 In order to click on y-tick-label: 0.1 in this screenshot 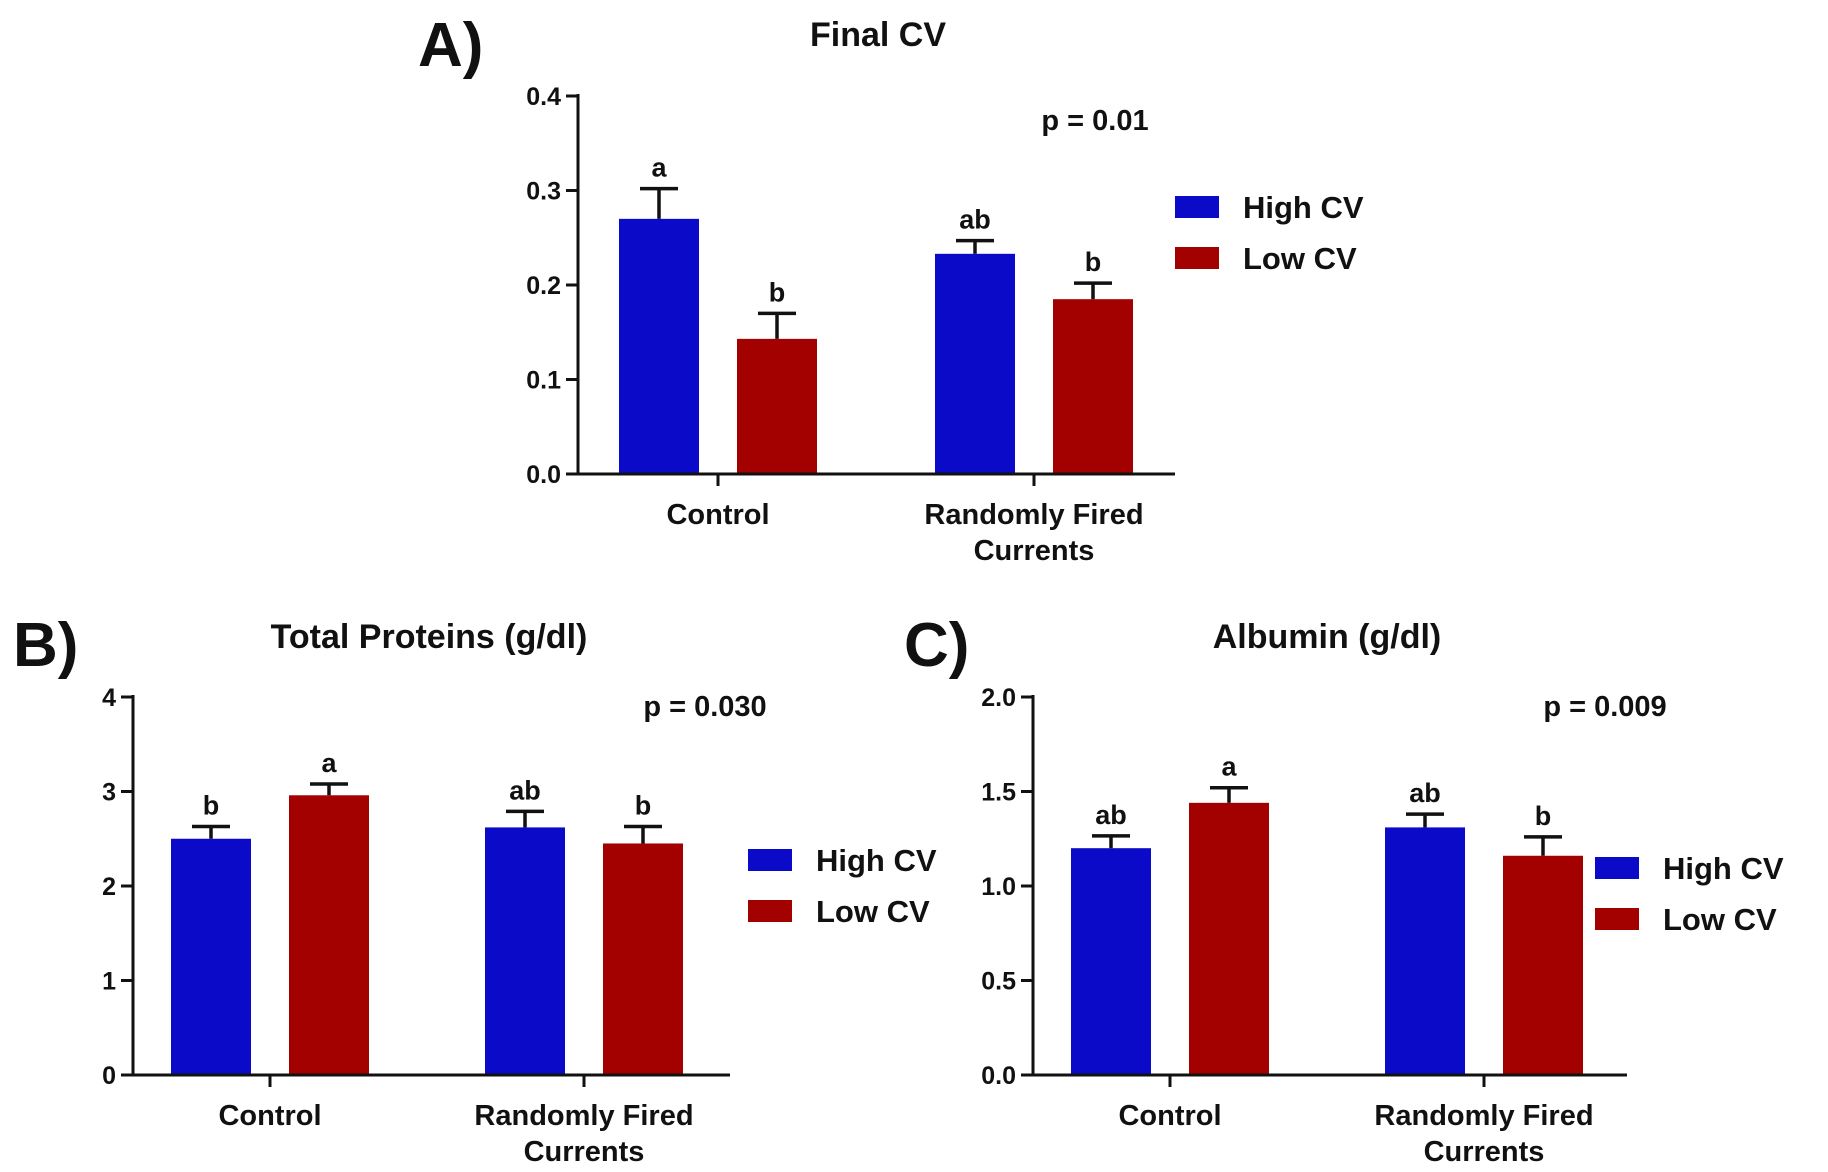, I will do `click(543, 381)`.